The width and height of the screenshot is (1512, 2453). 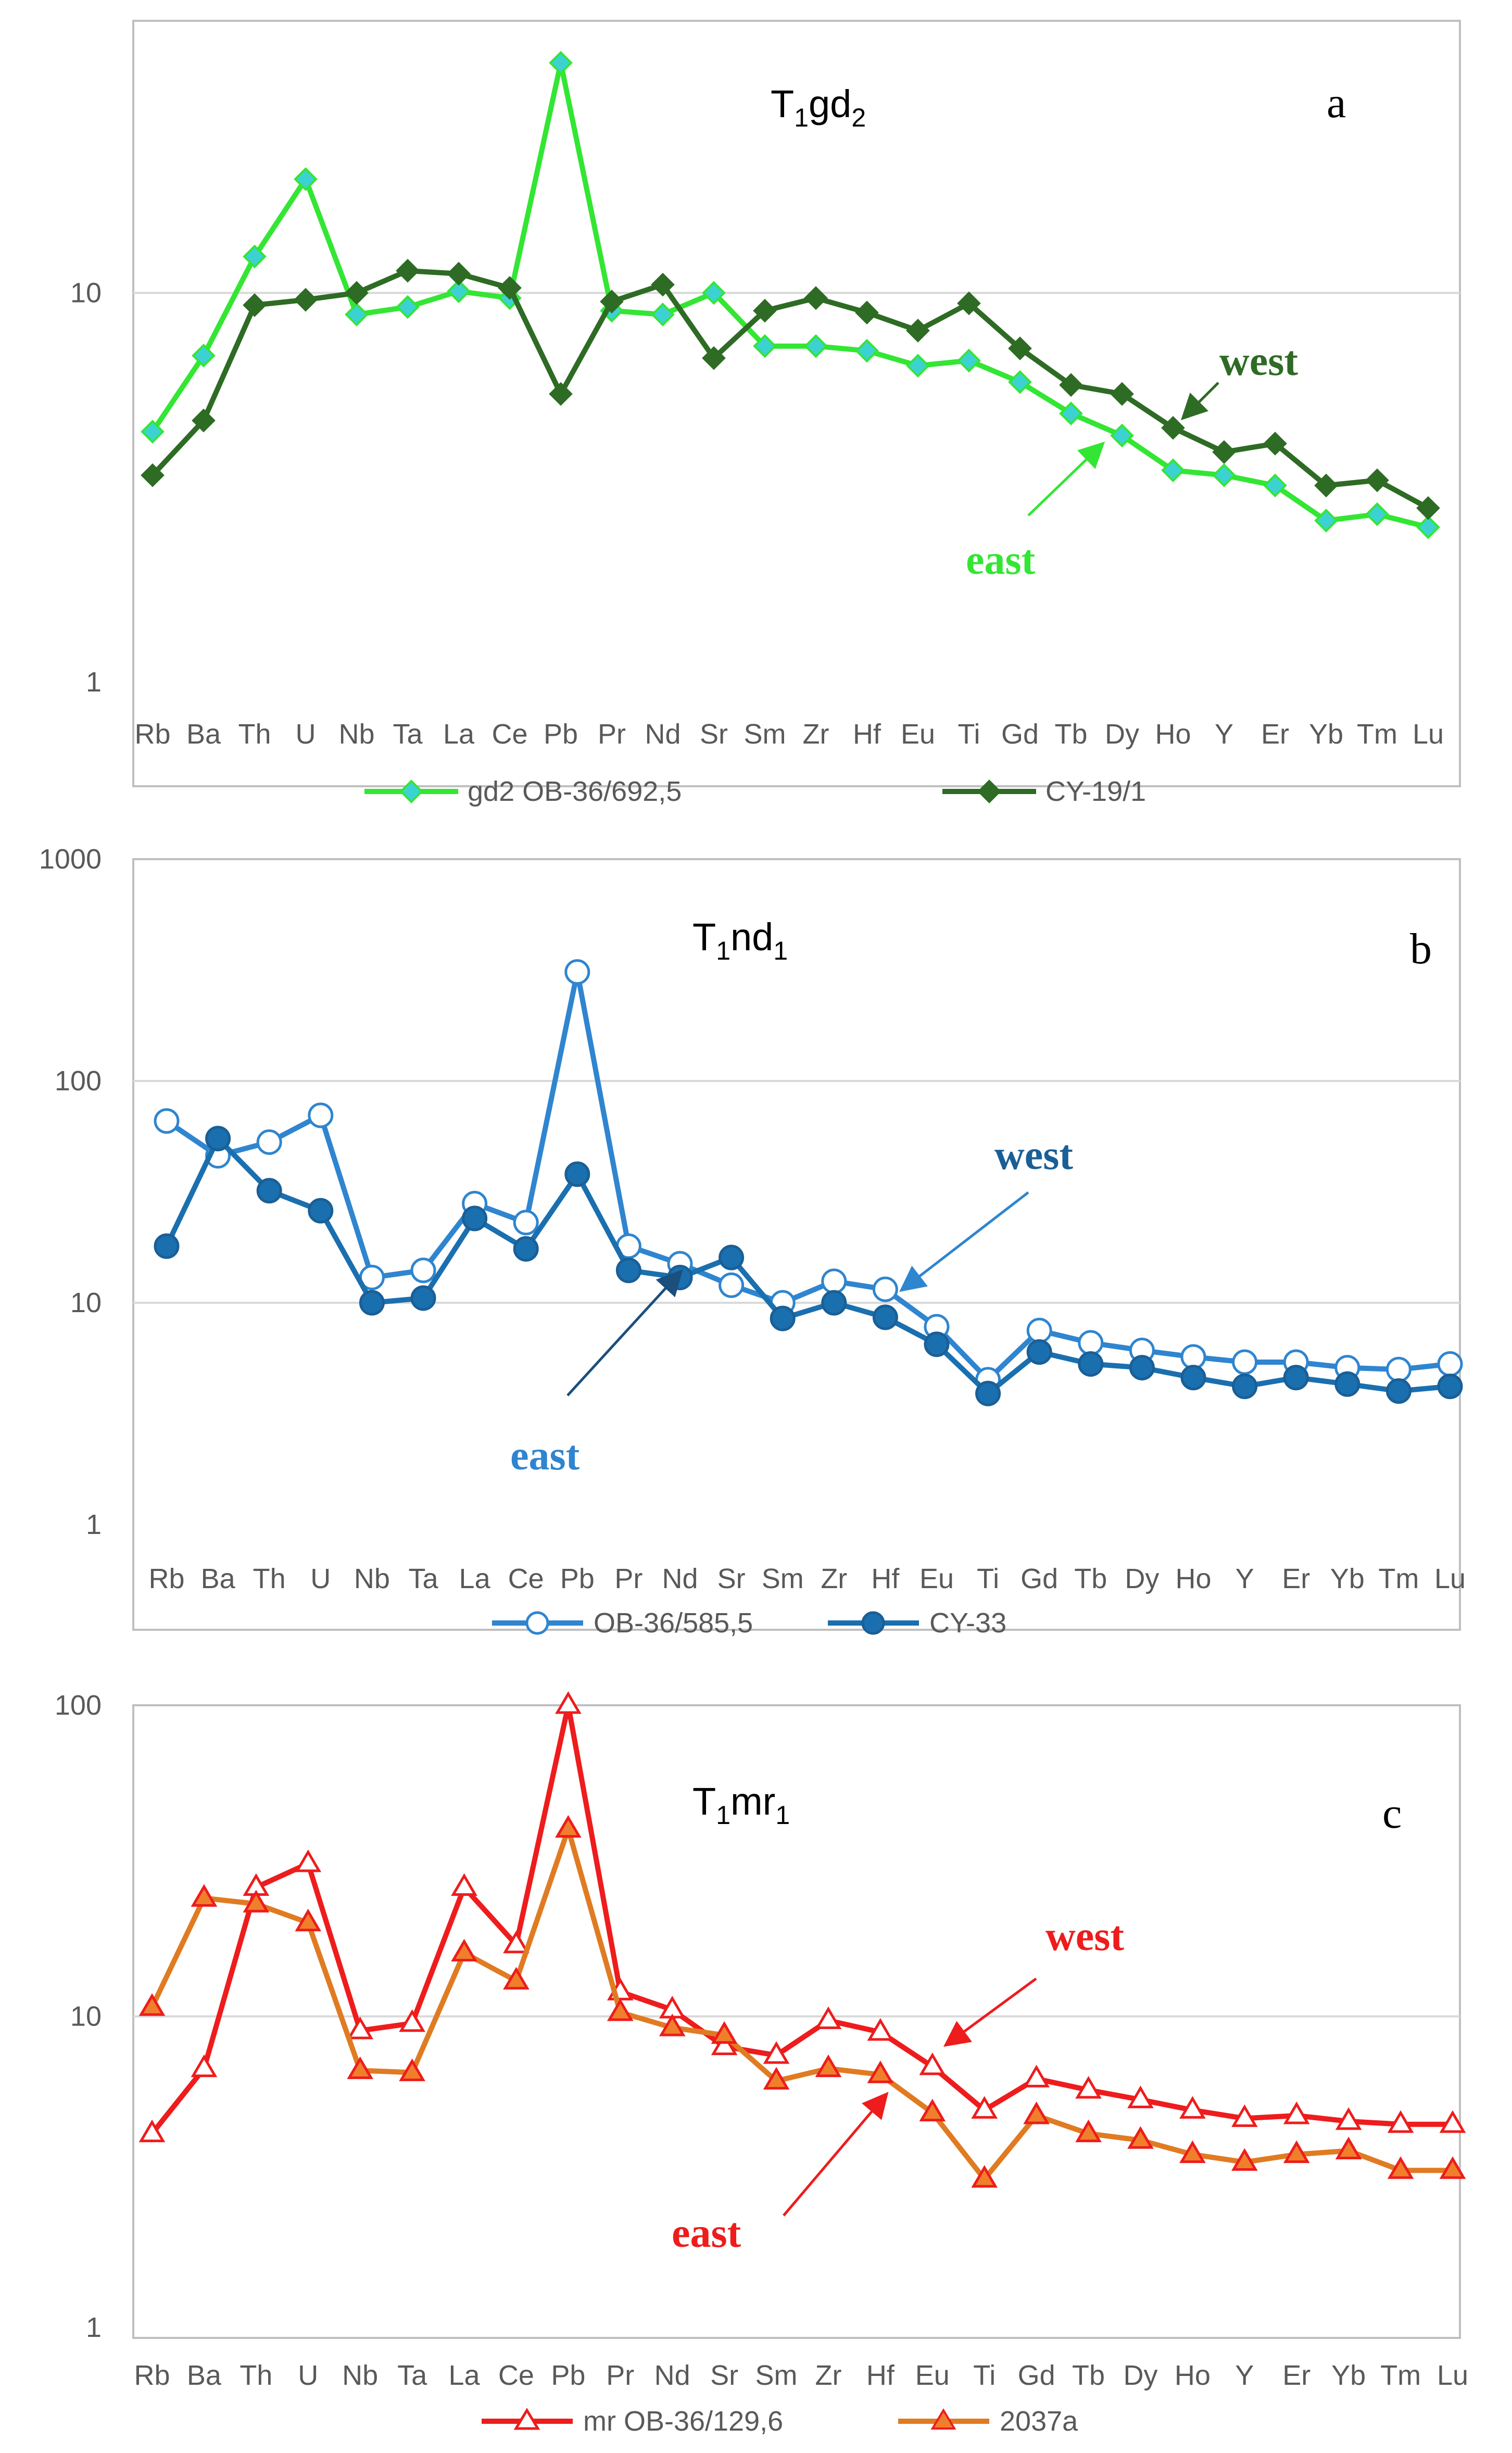 I want to click on x-tick-label: Lu, so click(x=1452, y=2375).